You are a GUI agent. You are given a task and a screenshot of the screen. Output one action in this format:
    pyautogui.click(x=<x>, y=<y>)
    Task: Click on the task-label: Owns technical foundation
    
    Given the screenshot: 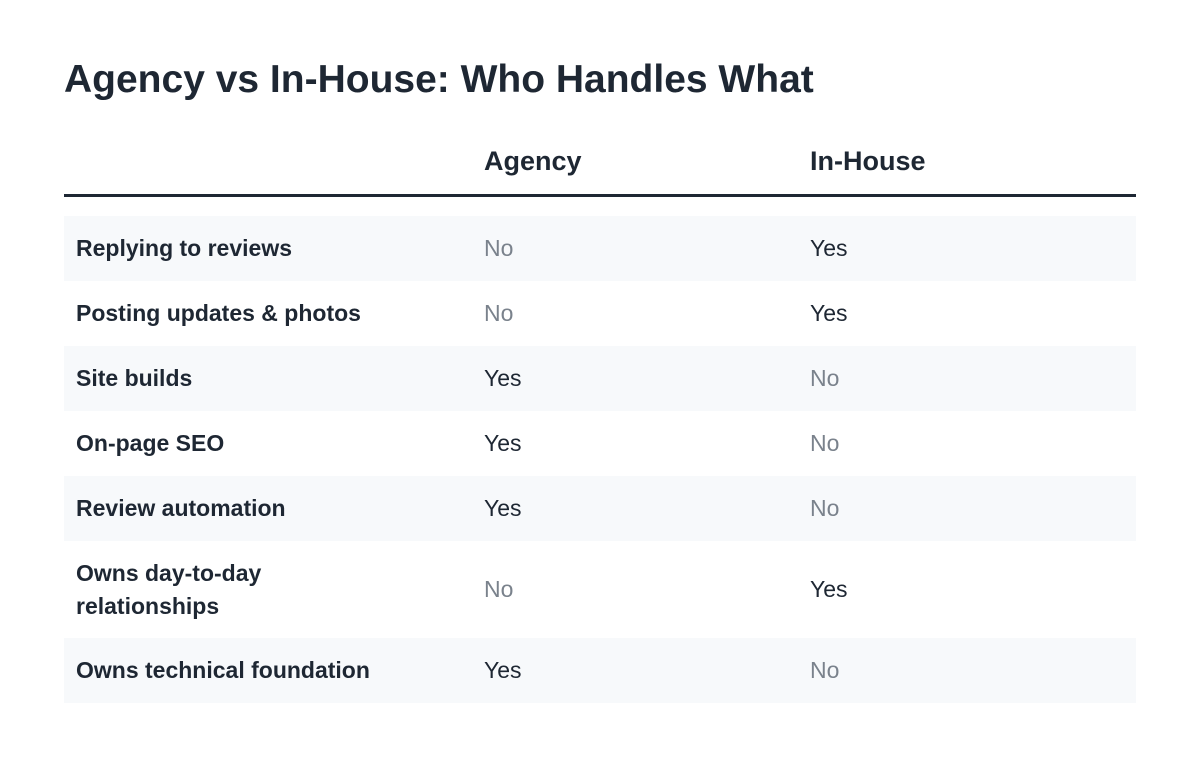 What is the action you would take?
    pyautogui.click(x=223, y=670)
    